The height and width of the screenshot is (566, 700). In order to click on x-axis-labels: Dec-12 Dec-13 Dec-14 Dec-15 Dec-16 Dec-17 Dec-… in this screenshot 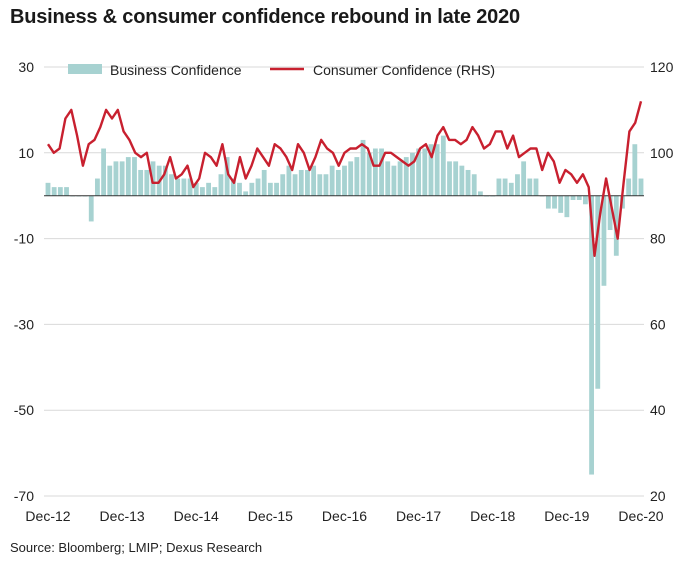, I will do `click(344, 516)`.